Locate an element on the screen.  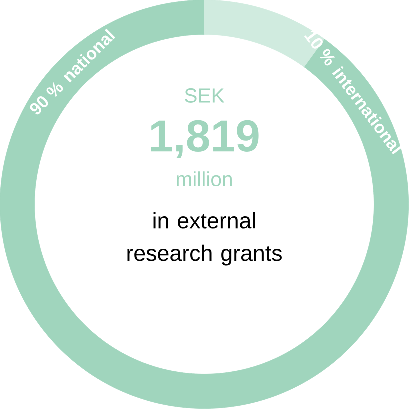
data-label: 90 % is located at coordinates (47, 98).